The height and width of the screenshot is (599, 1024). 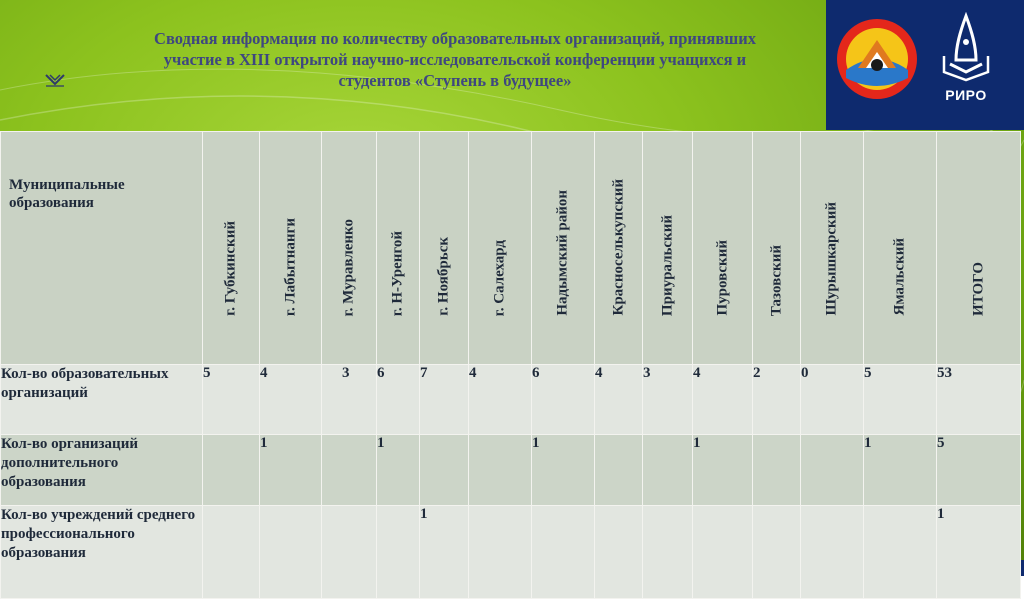 I want to click on column-header: Приуральский, so click(x=667, y=248).